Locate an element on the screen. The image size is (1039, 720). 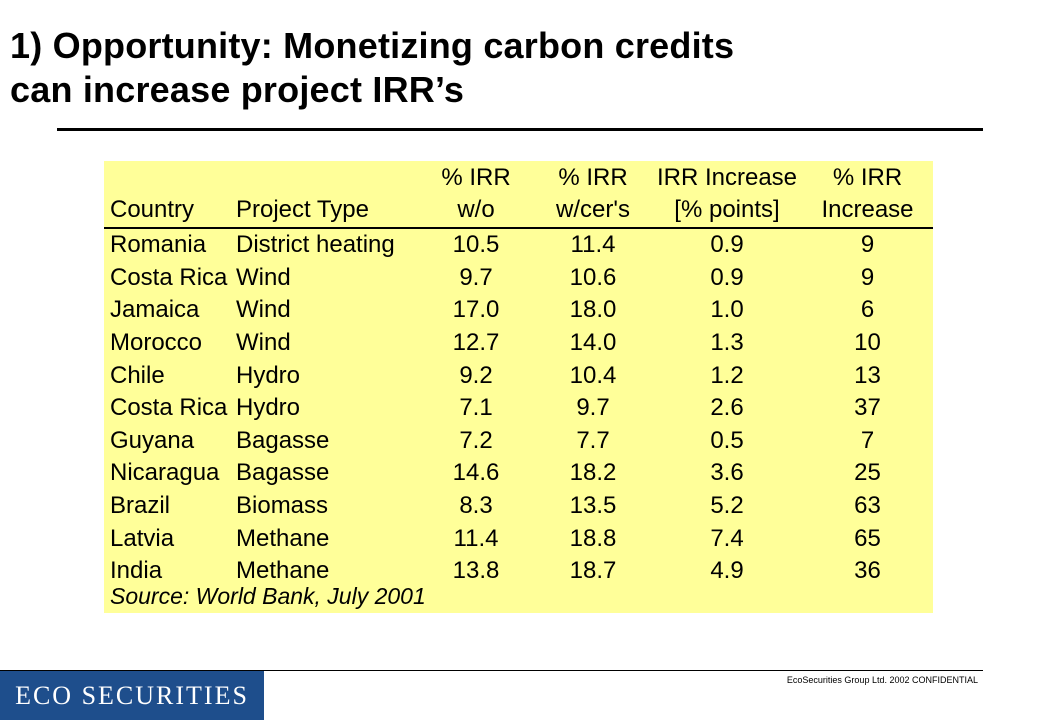
irr-without-cell: 13.8 is located at coordinates (476, 571).